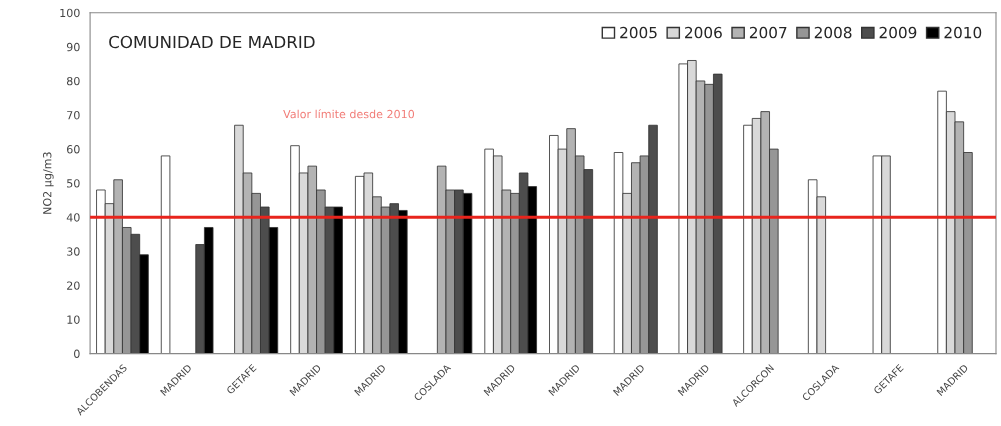 This screenshot has width=1001, height=426. I want to click on y-axis-title: NO2 µg/m3, so click(48, 183).